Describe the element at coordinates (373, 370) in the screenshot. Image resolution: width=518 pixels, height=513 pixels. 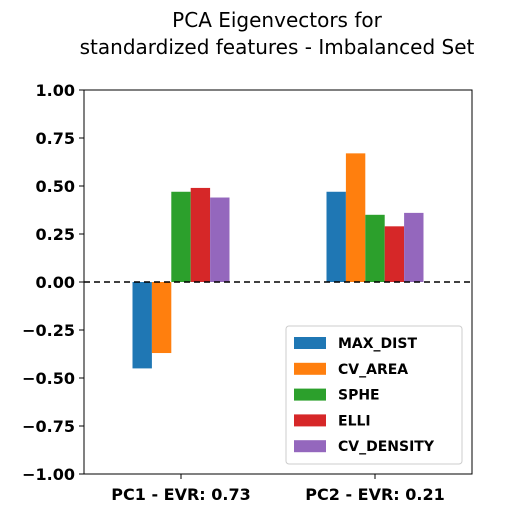
I see `legend-label: CV_AREA` at that location.